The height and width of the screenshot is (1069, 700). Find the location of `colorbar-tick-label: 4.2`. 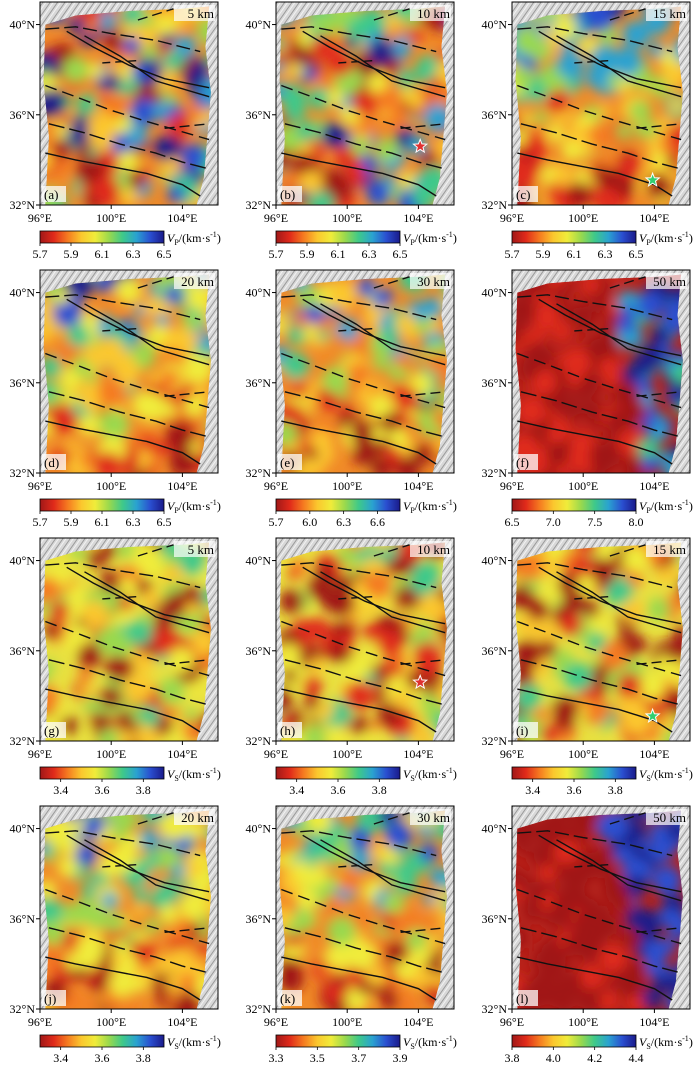

colorbar-tick-label: 4.2 is located at coordinates (594, 1058).